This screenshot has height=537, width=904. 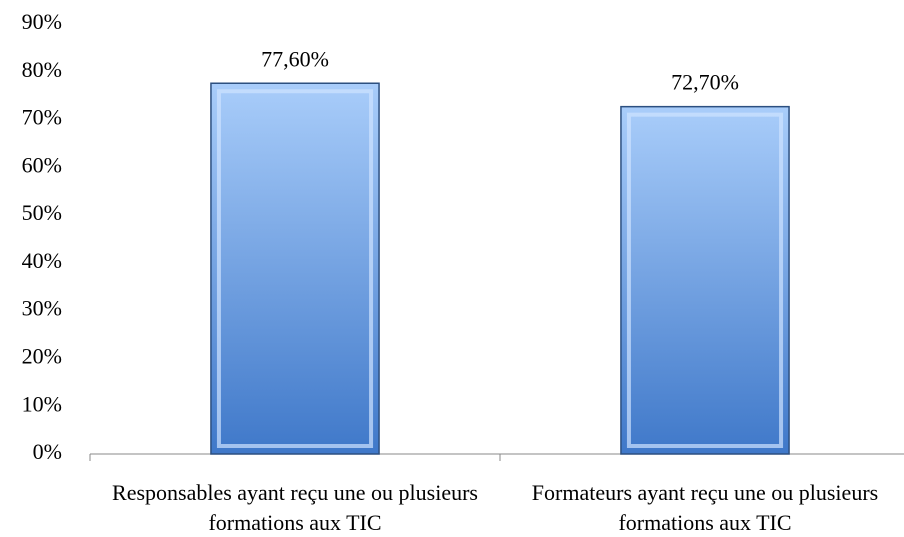 What do you see at coordinates (42, 308) in the screenshot?
I see `y-tick-label: 30%` at bounding box center [42, 308].